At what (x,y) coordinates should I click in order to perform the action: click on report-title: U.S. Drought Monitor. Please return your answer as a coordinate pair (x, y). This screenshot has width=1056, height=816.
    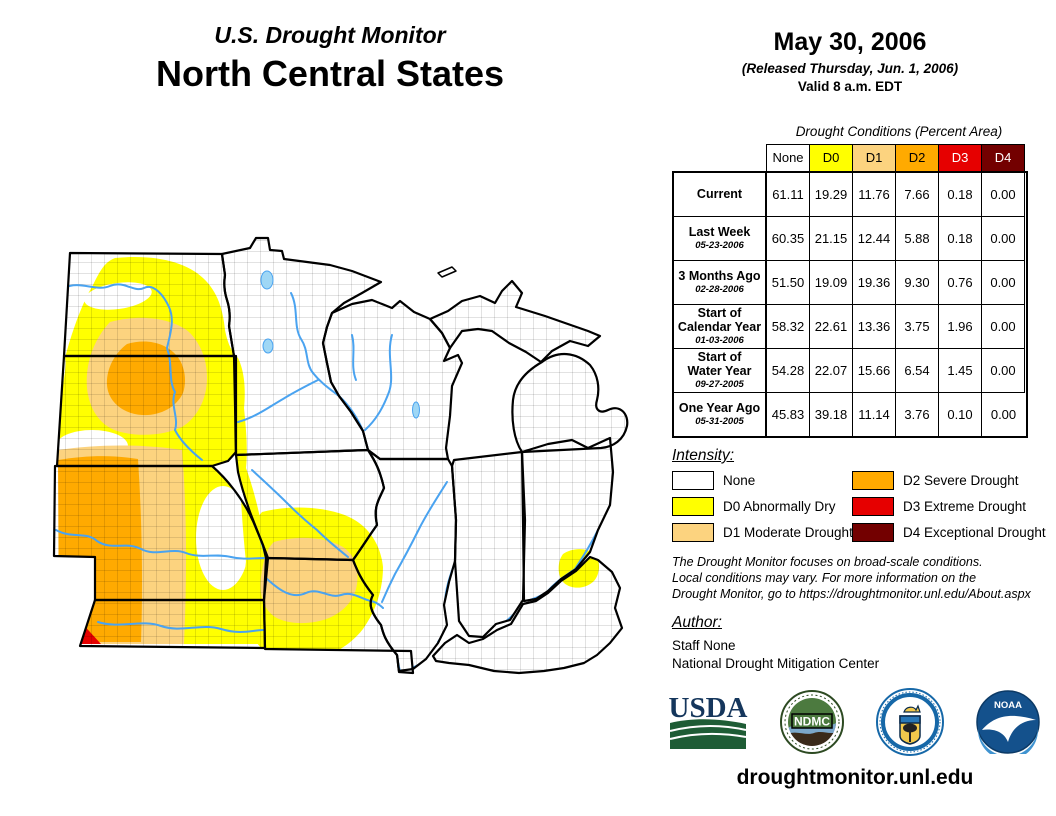
    Looking at the image, I should click on (330, 35).